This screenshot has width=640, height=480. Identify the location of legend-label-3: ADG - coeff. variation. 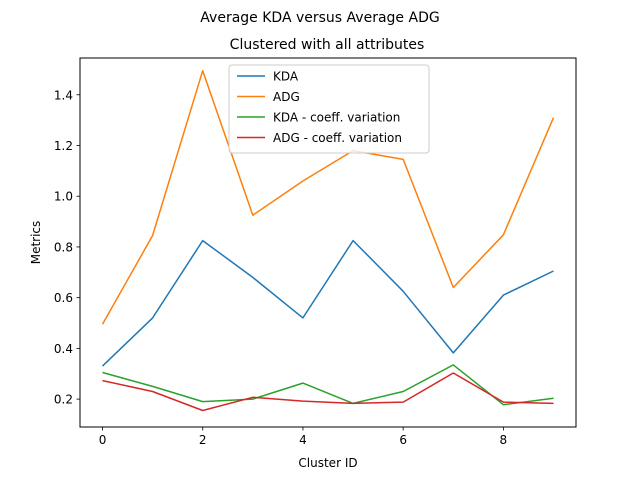
(337, 138).